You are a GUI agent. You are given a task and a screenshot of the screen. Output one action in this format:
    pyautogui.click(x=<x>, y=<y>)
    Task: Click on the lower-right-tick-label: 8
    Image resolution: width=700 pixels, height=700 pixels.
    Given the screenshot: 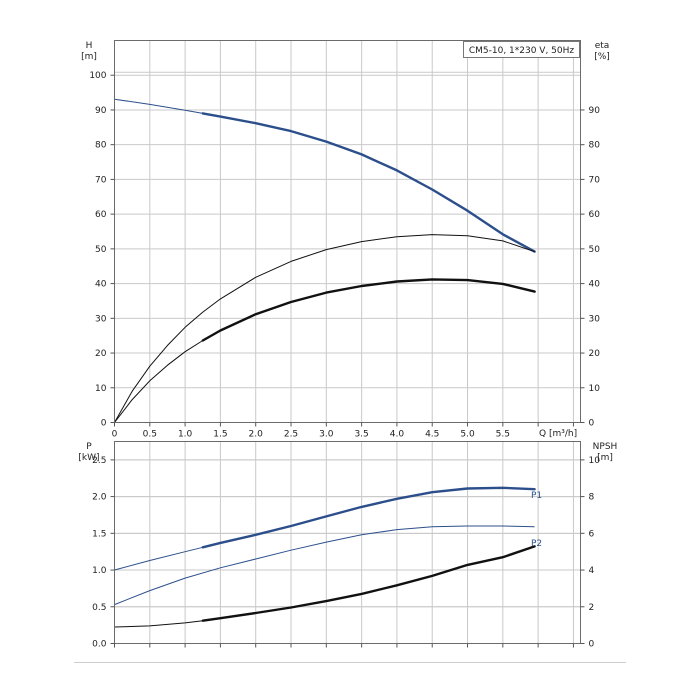 What is the action you would take?
    pyautogui.click(x=592, y=498)
    